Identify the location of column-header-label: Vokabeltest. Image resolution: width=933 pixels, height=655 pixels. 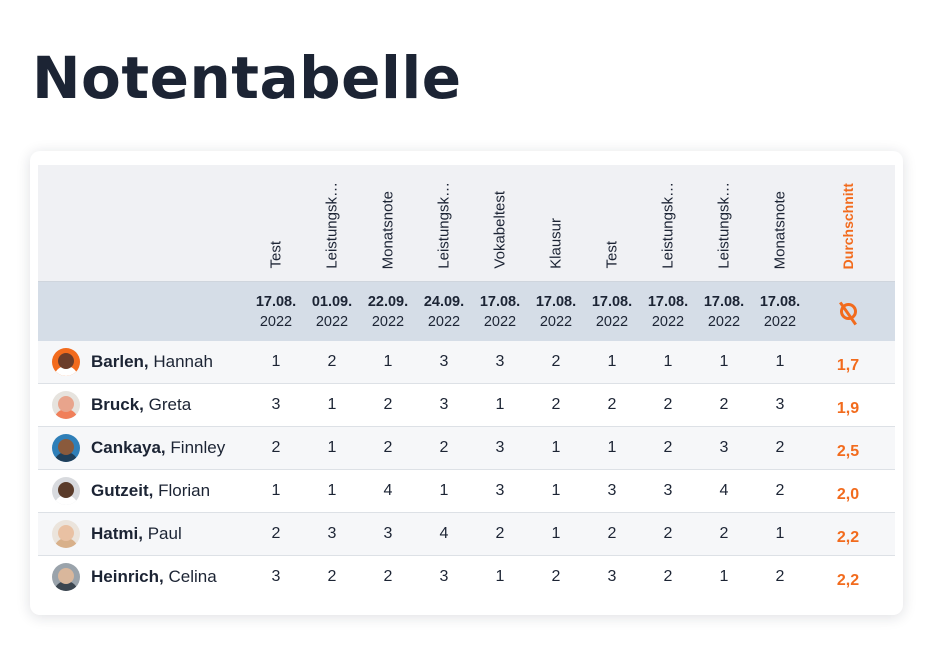
(500, 230).